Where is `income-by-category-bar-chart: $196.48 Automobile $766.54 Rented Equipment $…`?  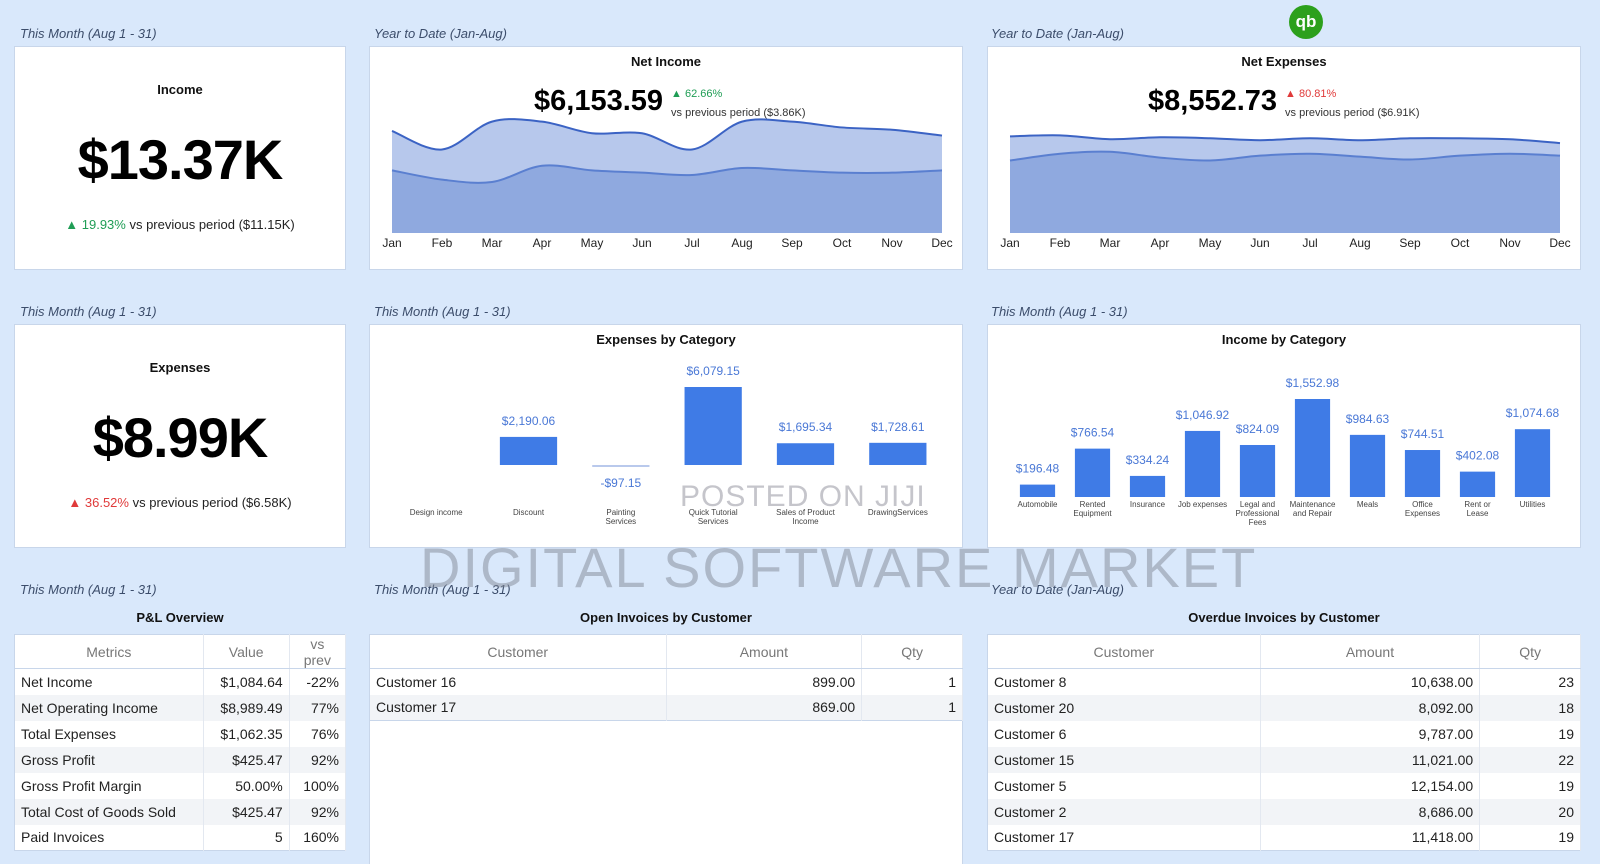
income-by-category-bar-chart: $196.48 Automobile $766.54 Rented Equipment $… is located at coordinates (1288, 451).